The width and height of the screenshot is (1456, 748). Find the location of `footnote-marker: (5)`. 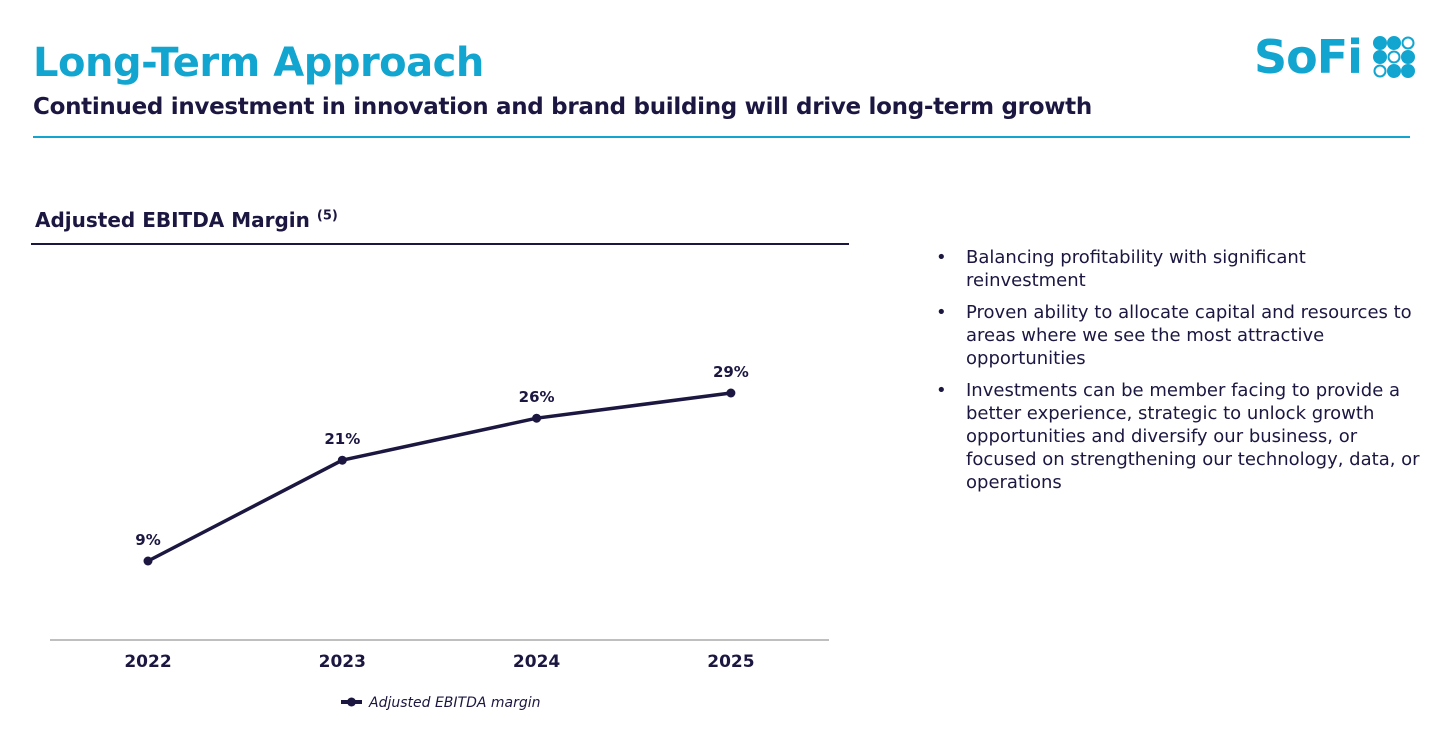

footnote-marker: (5) is located at coordinates (327, 216).